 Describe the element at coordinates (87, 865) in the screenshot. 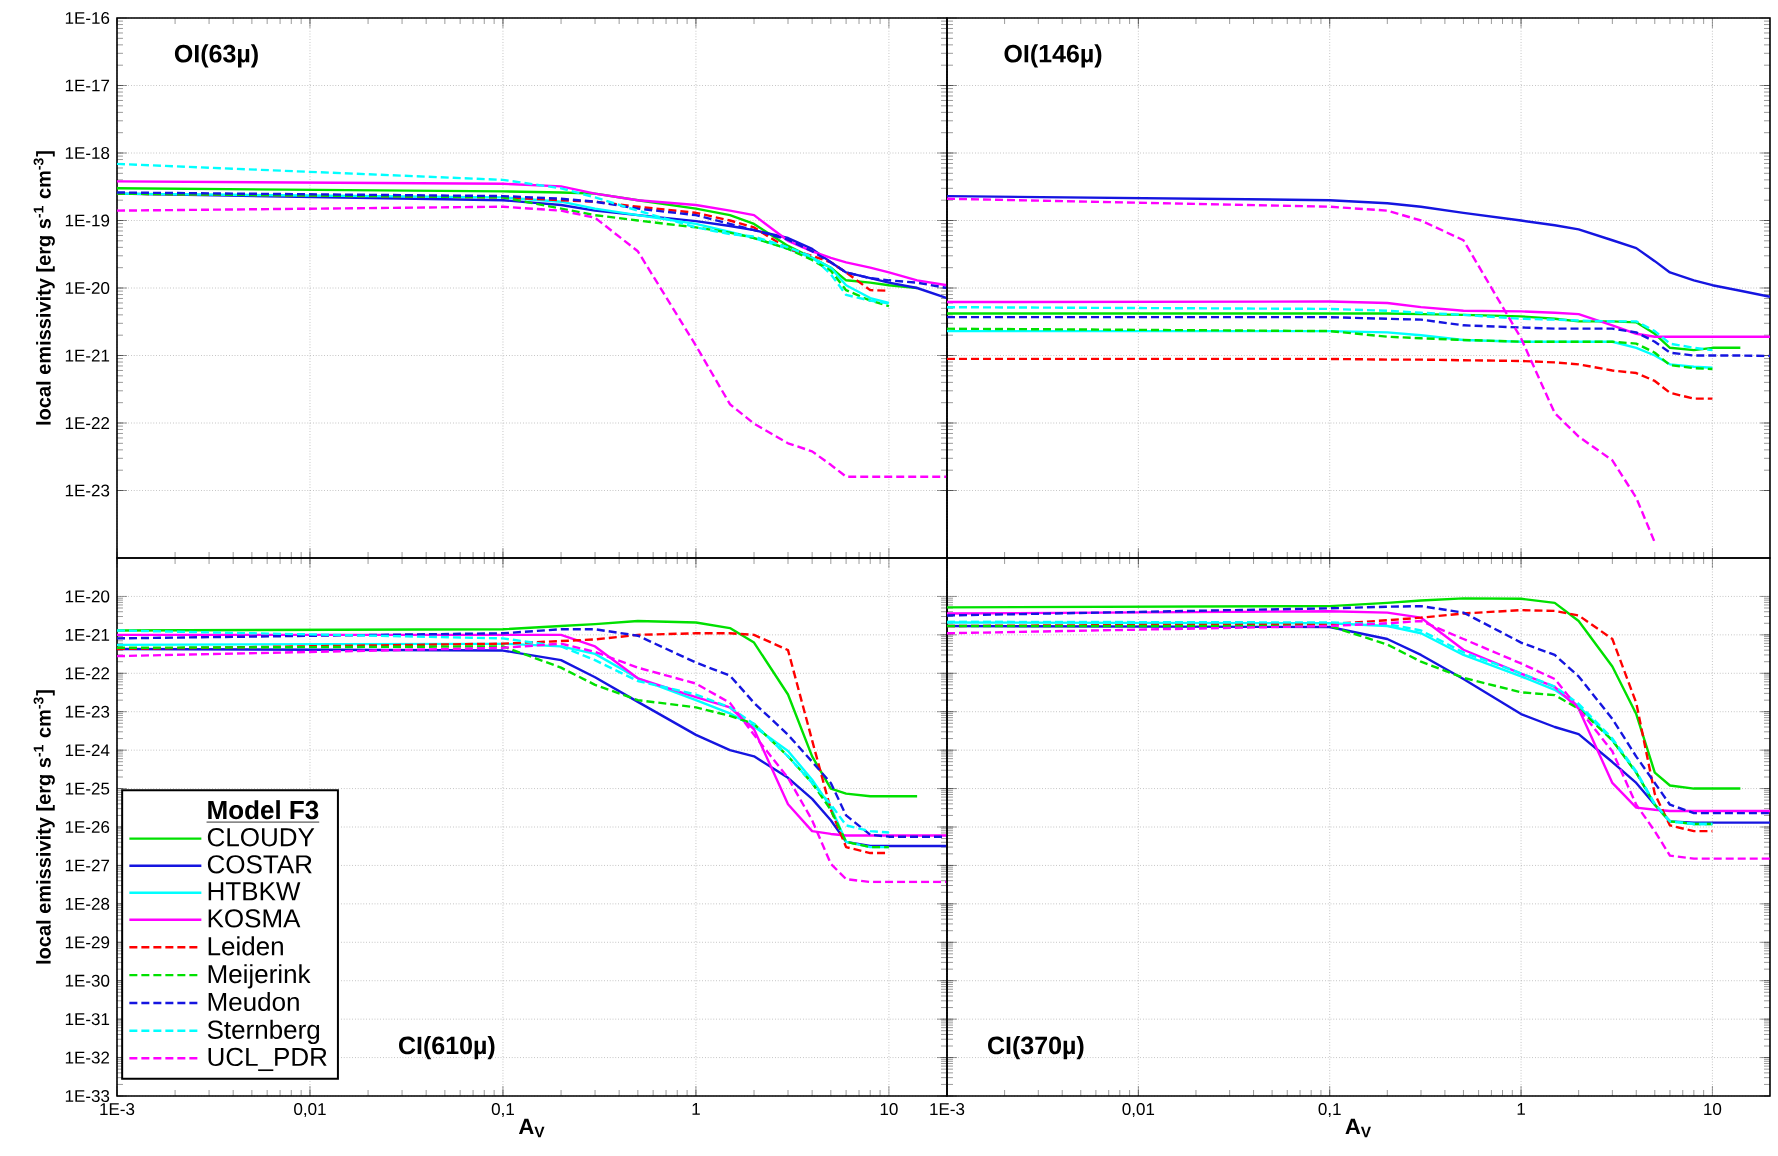

I see `y-tick-label: 1E-27` at that location.